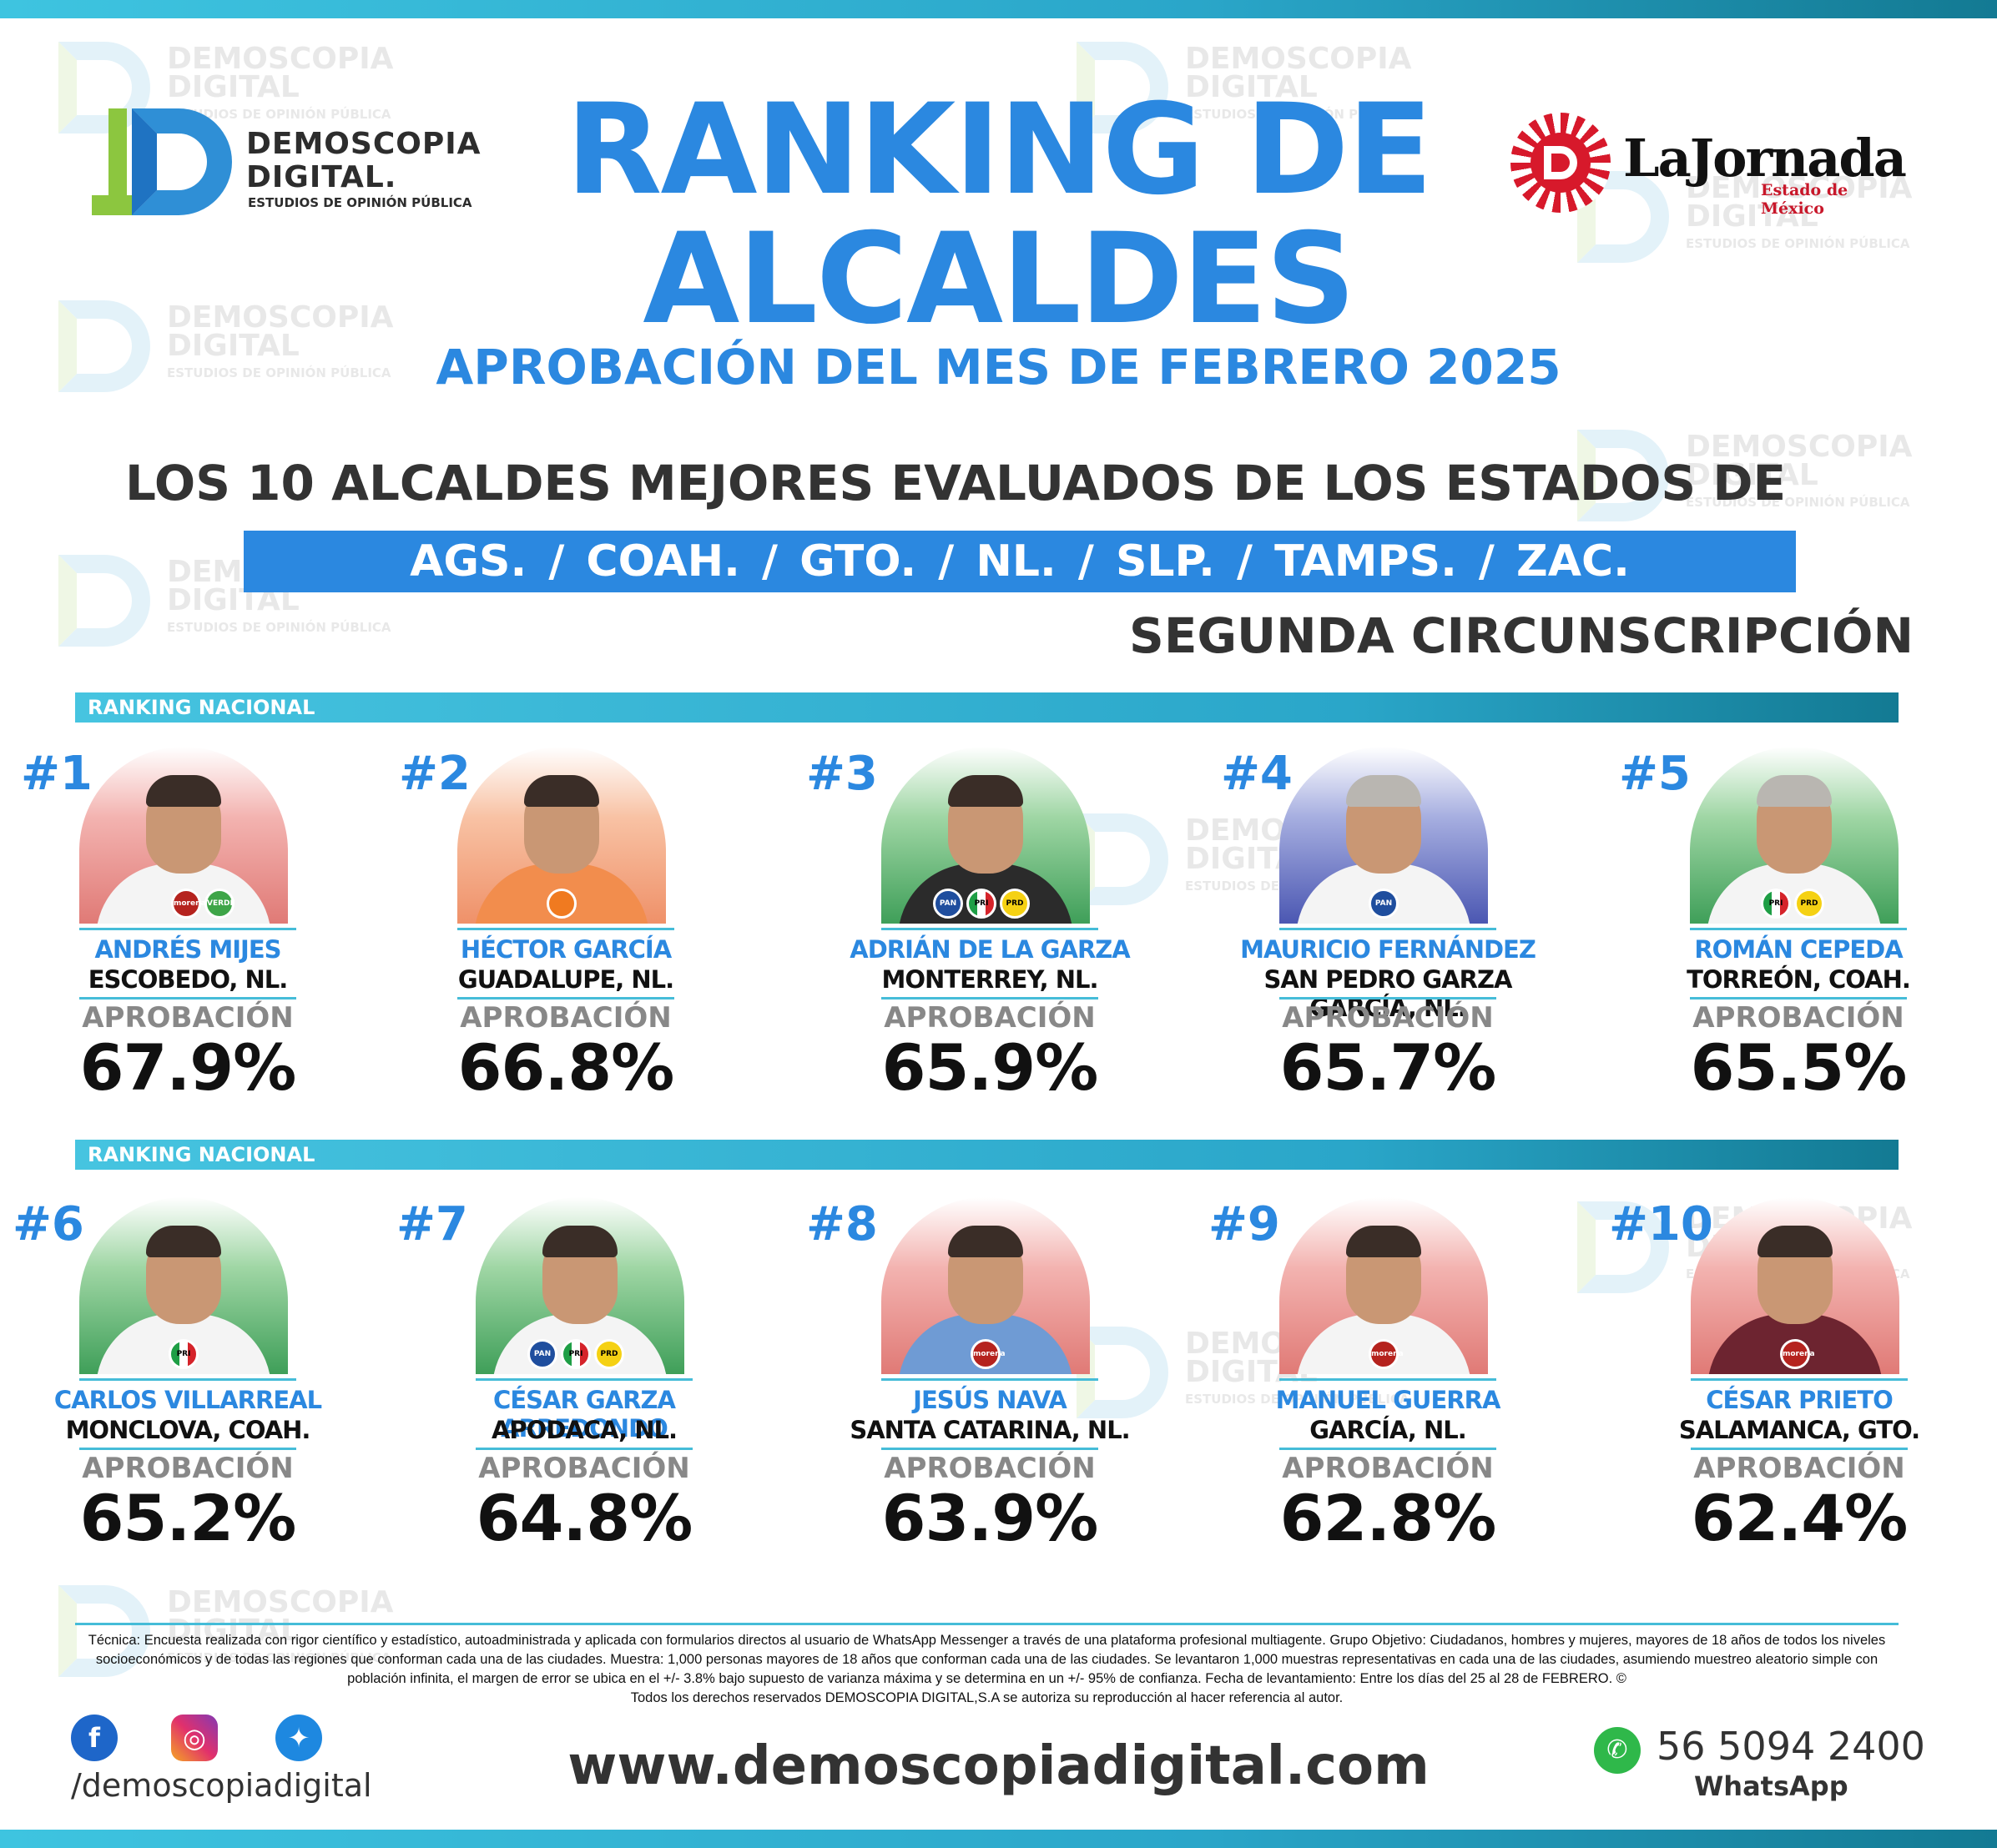 This screenshot has height=1848, width=1997. Describe the element at coordinates (1388, 1400) in the screenshot. I see `mayor-name: MANUEL GUERRA` at that location.